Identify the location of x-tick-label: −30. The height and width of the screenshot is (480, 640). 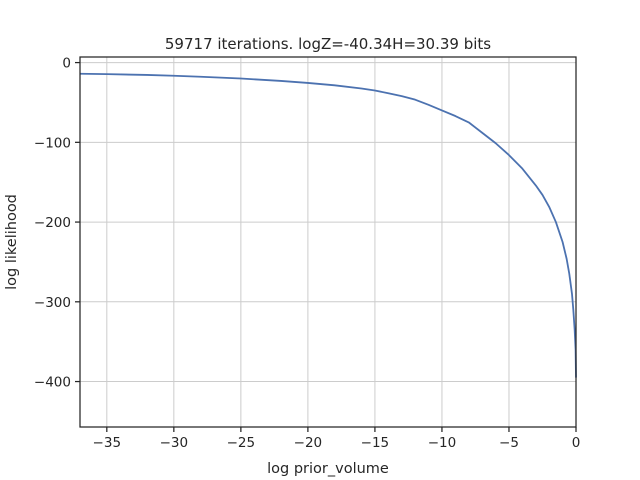
(174, 443).